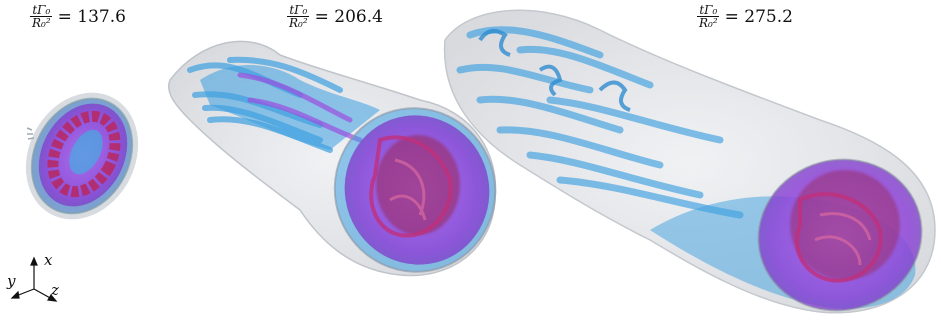 This screenshot has height=325, width=941. I want to click on axis-label-y: y, so click(11, 281).